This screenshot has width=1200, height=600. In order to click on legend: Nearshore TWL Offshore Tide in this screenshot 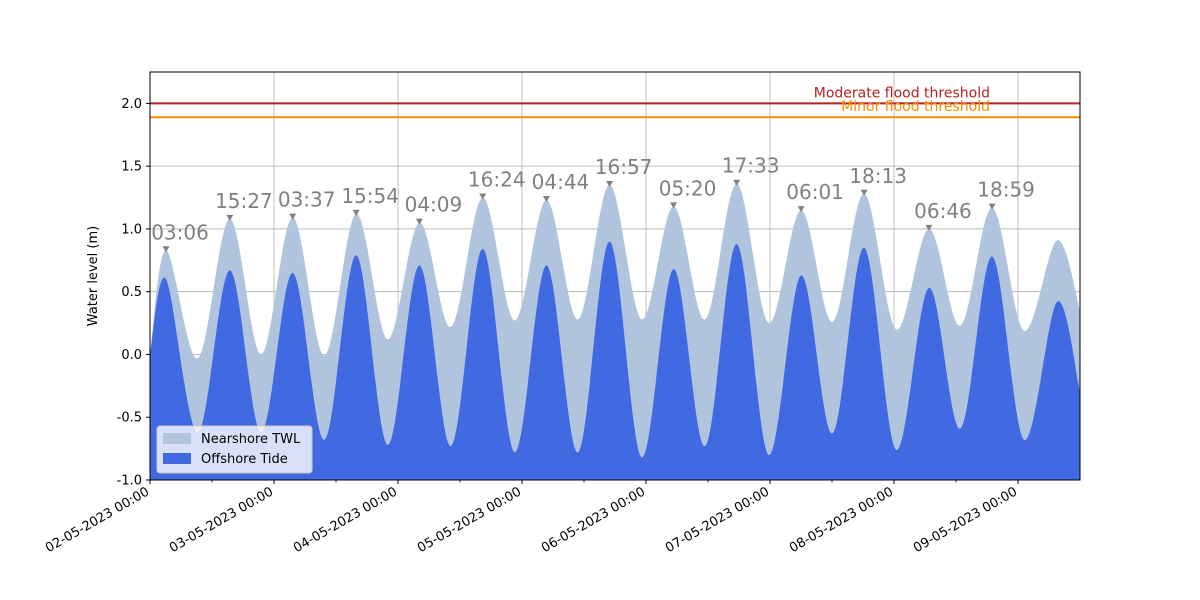, I will do `click(234, 449)`.